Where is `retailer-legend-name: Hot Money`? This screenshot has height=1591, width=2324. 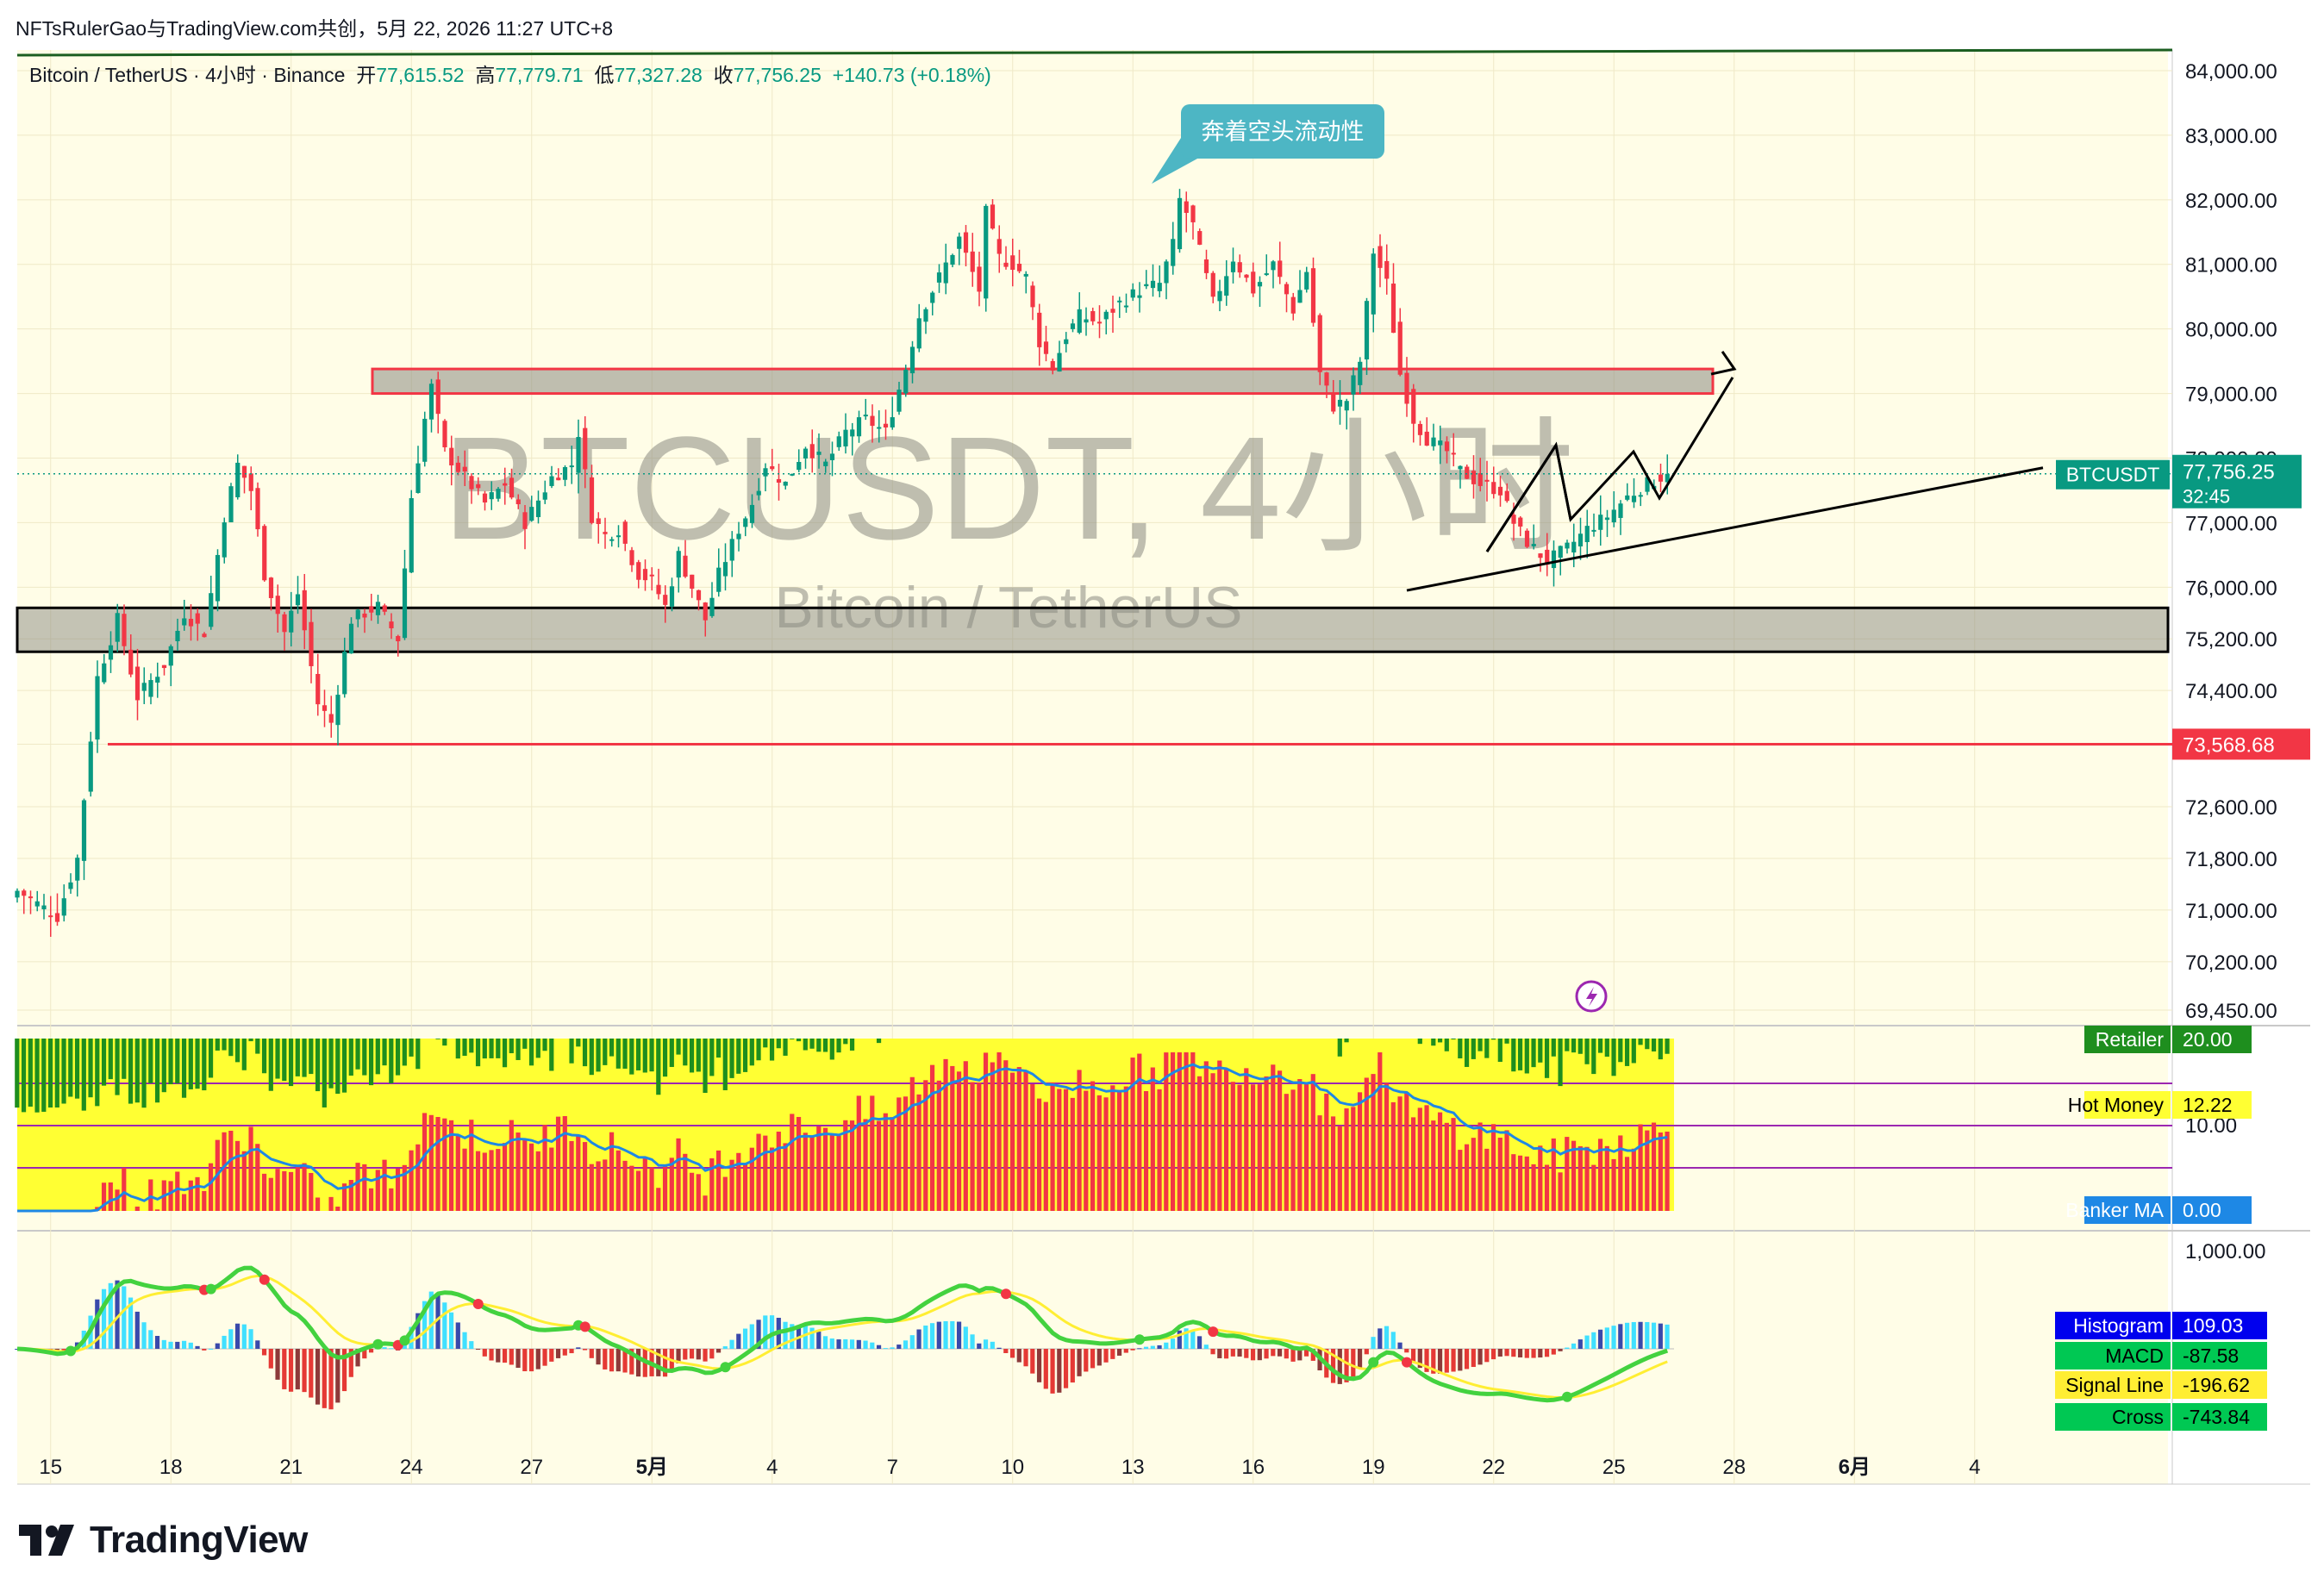 retailer-legend-name: Hot Money is located at coordinates (2116, 1105).